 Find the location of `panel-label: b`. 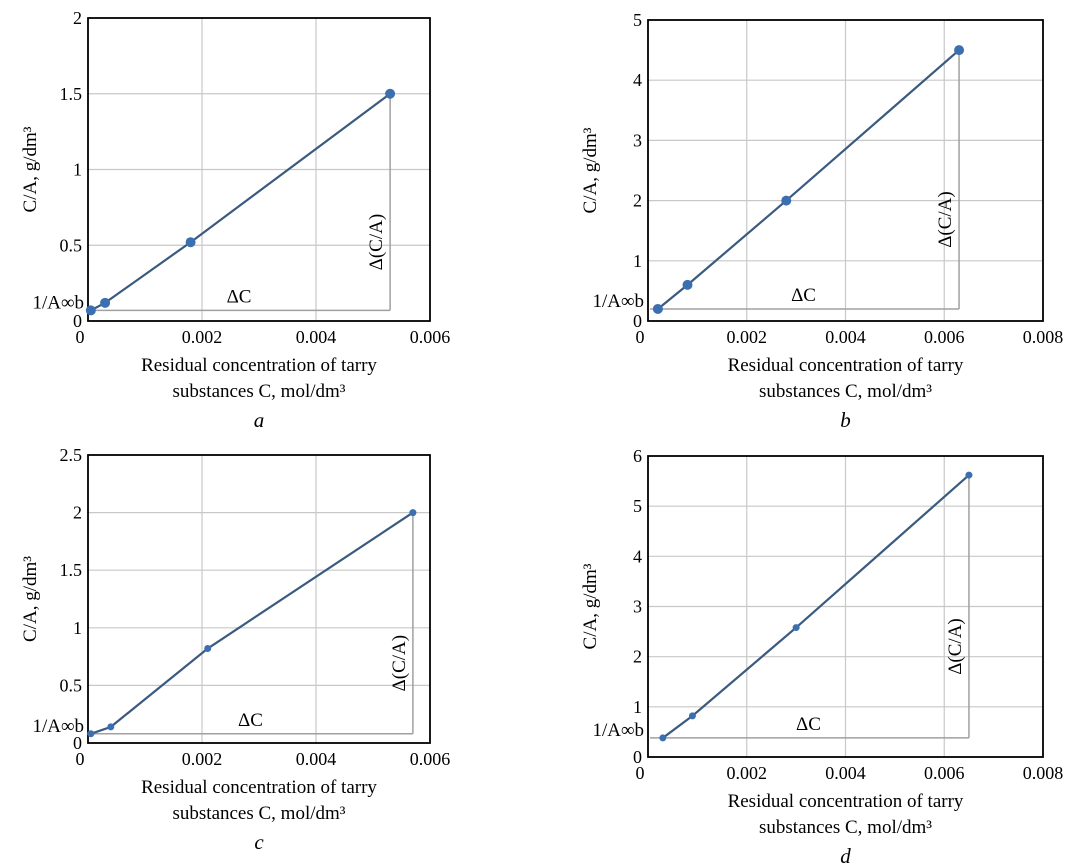

panel-label: b is located at coordinates (845, 420).